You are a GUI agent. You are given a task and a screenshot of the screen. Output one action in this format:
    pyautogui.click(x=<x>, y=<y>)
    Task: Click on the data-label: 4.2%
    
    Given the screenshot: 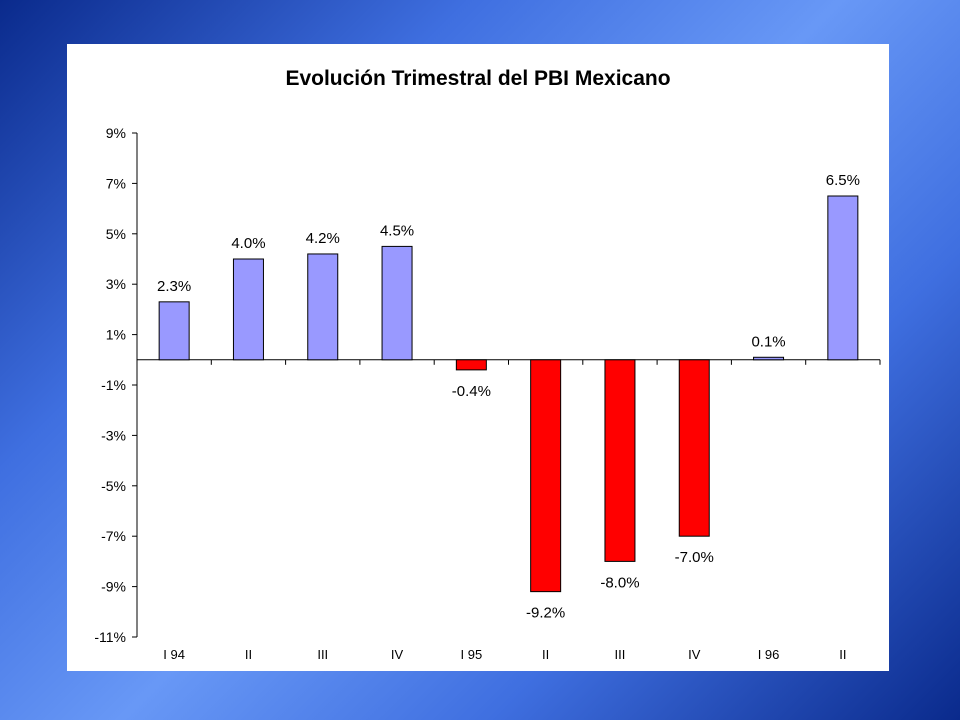 What is the action you would take?
    pyautogui.click(x=323, y=238)
    